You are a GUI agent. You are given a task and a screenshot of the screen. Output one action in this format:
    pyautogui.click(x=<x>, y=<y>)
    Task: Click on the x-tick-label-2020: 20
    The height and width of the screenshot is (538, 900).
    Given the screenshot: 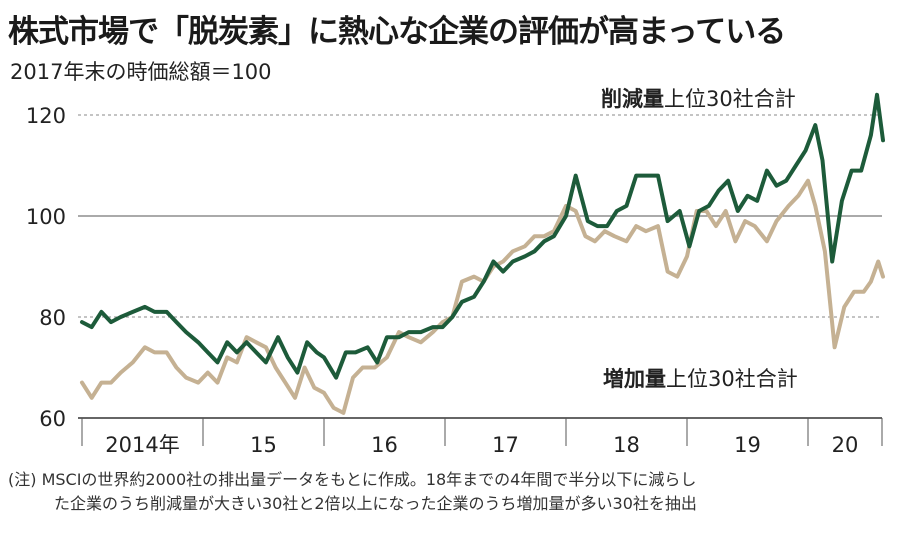 What is the action you would take?
    pyautogui.click(x=845, y=445)
    